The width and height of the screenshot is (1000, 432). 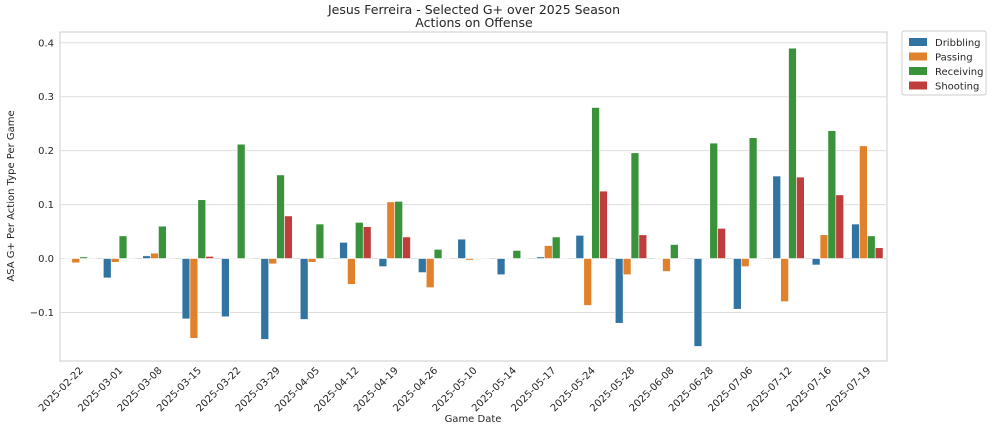 What do you see at coordinates (957, 87) in the screenshot?
I see `legend-label-shooting: Shooting` at bounding box center [957, 87].